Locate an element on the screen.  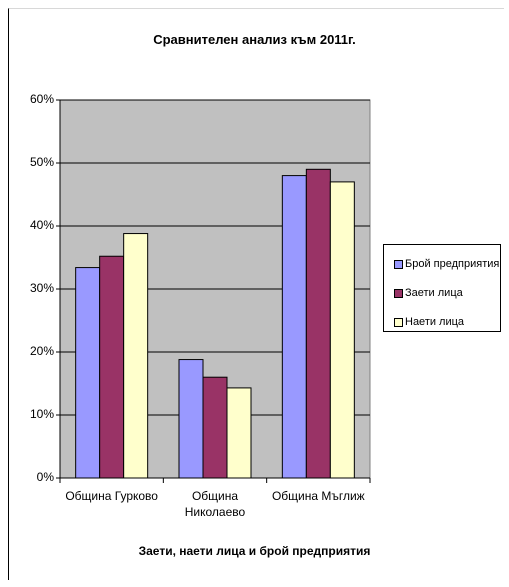
x-category-label: Община Гурково is located at coordinates (111, 496).